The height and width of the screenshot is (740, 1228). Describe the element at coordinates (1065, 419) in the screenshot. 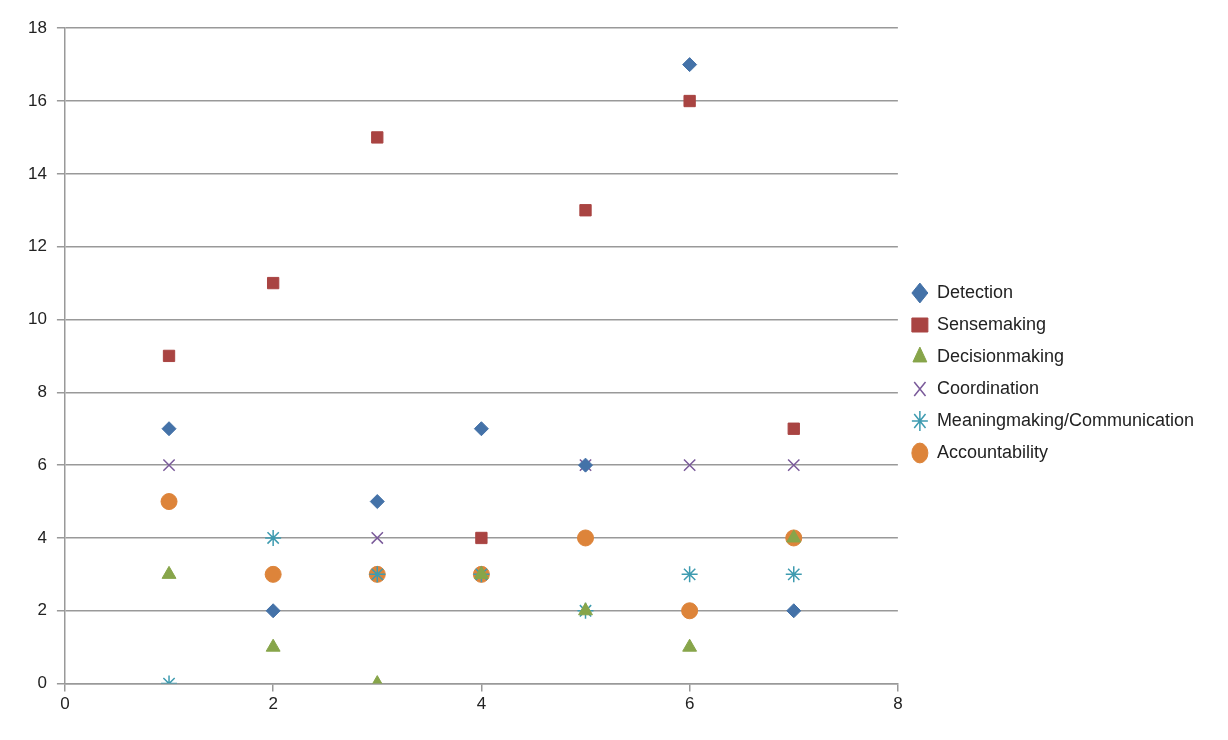

I see `legend-label: Meaningmaking/Communication` at that location.